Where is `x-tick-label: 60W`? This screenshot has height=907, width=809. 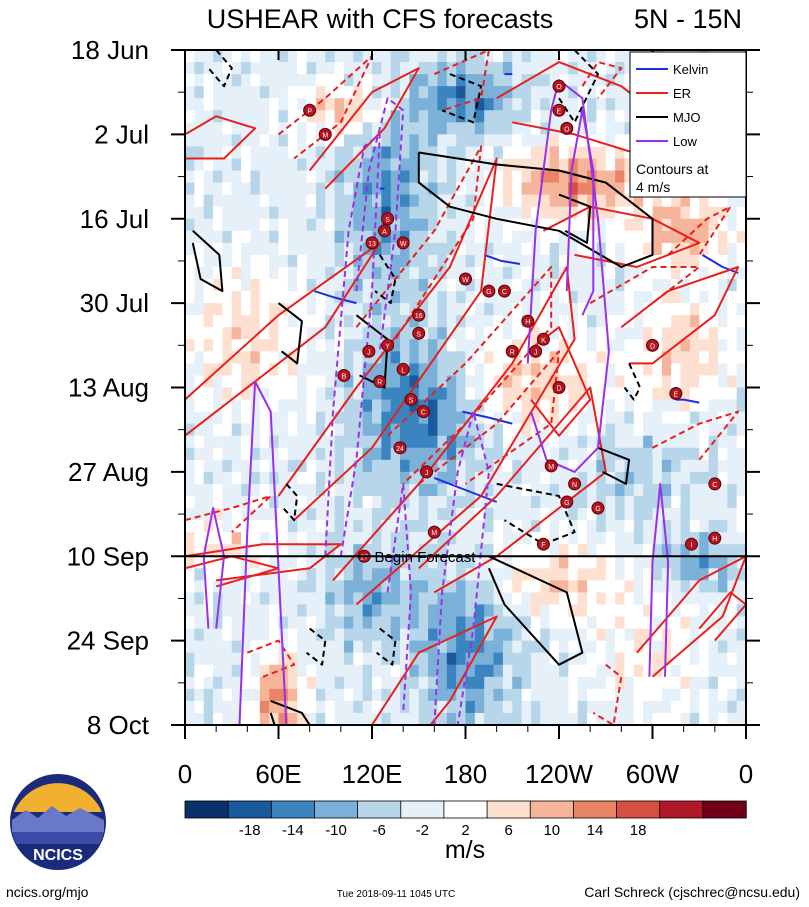 x-tick-label: 60W is located at coordinates (653, 774).